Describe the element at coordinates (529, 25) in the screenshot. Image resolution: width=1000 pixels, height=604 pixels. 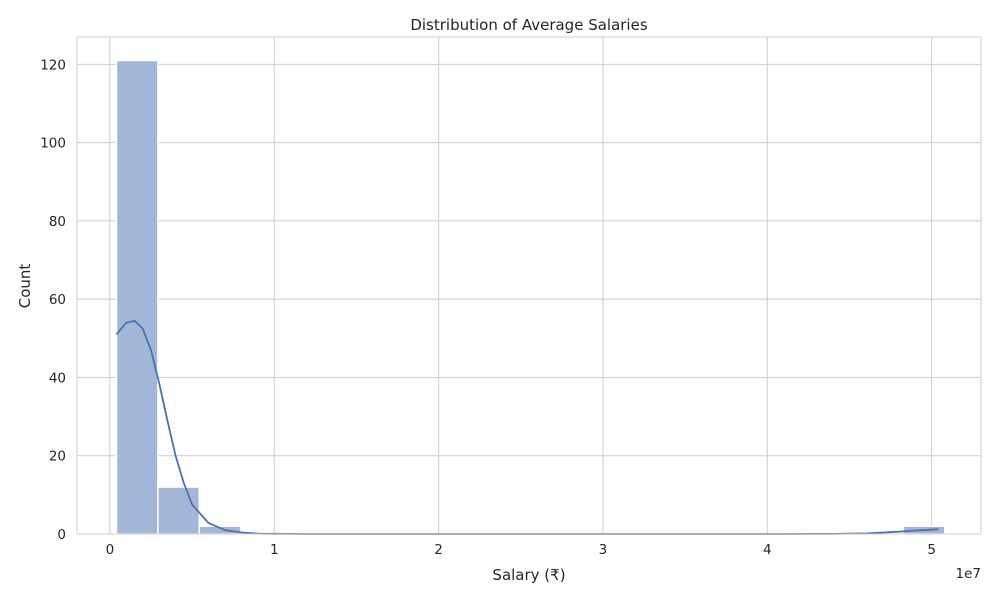
I see `chart-title: Distribution of Average Salaries` at that location.